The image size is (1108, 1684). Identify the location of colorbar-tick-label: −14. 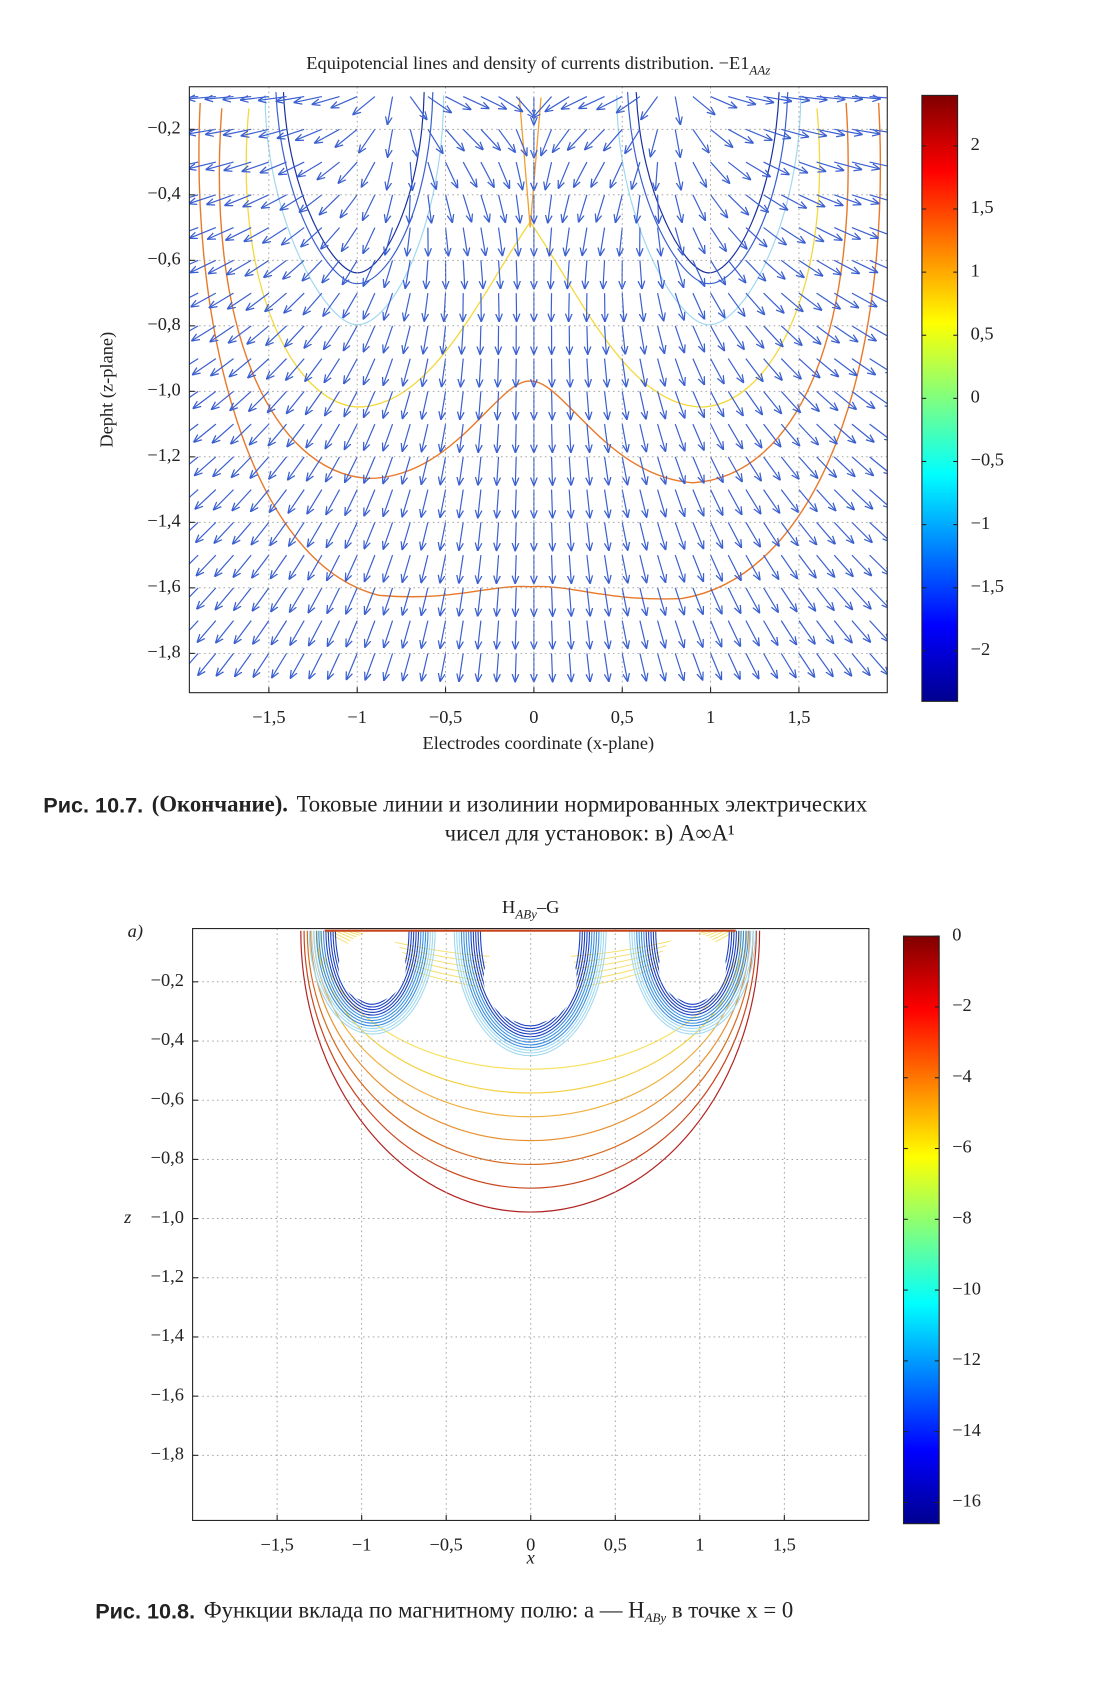
(966, 1430).